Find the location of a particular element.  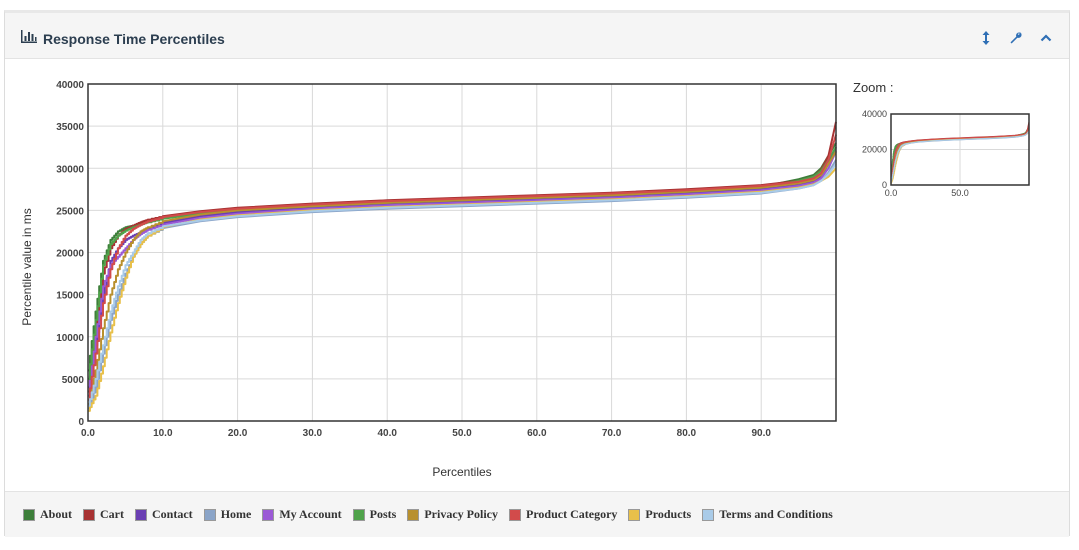

x-tick-label: 20.0 is located at coordinates (238, 433).